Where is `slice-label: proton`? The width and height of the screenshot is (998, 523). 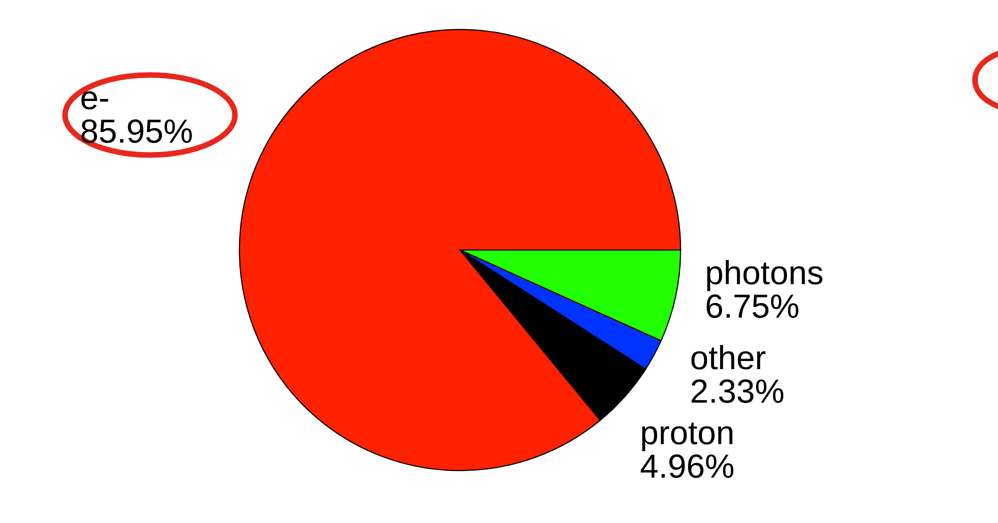 slice-label: proton is located at coordinates (687, 437).